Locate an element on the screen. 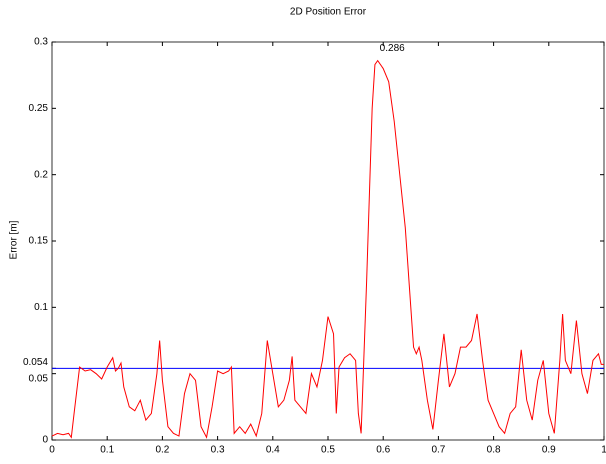  y-tick-label: 0.3 is located at coordinates (41, 42).